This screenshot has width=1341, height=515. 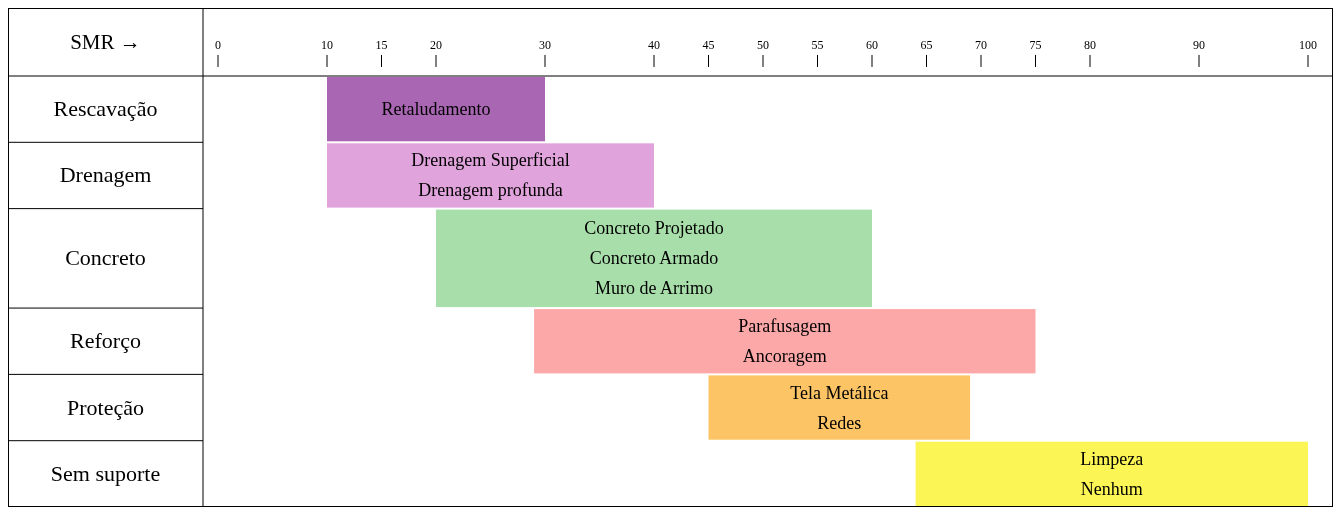 What do you see at coordinates (785, 341) in the screenshot?
I see `annotation: Parafusagem Ancoragem` at bounding box center [785, 341].